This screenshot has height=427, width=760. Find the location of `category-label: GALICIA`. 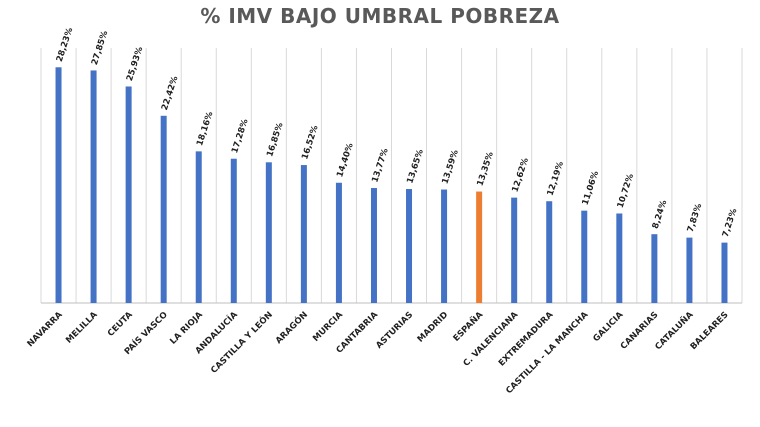

category-label: GALICIA is located at coordinates (608, 327).